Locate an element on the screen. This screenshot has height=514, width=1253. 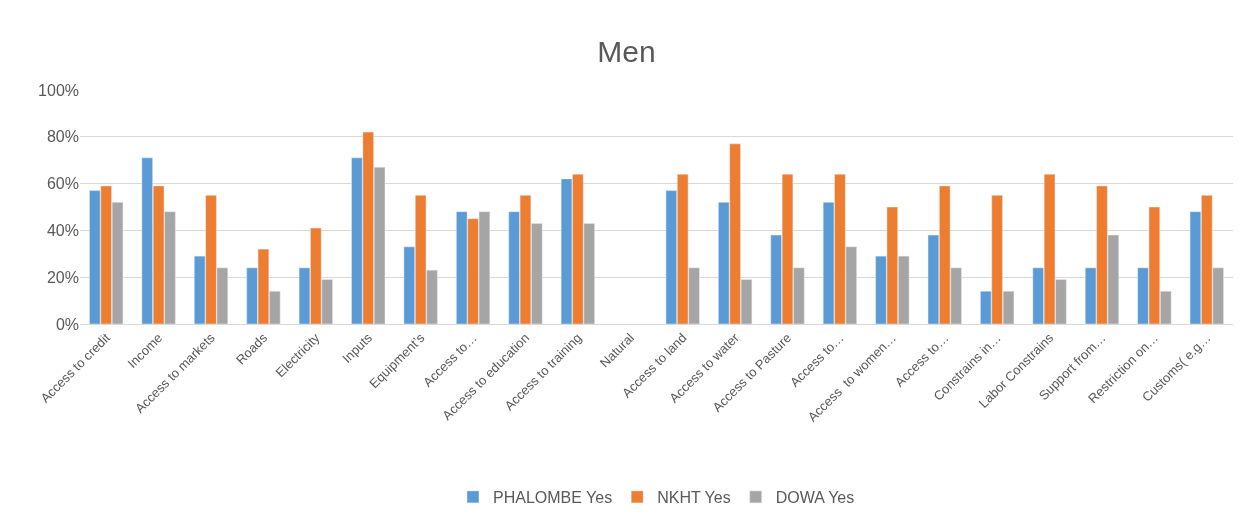
y-tick-label: 40% is located at coordinates (62, 230).